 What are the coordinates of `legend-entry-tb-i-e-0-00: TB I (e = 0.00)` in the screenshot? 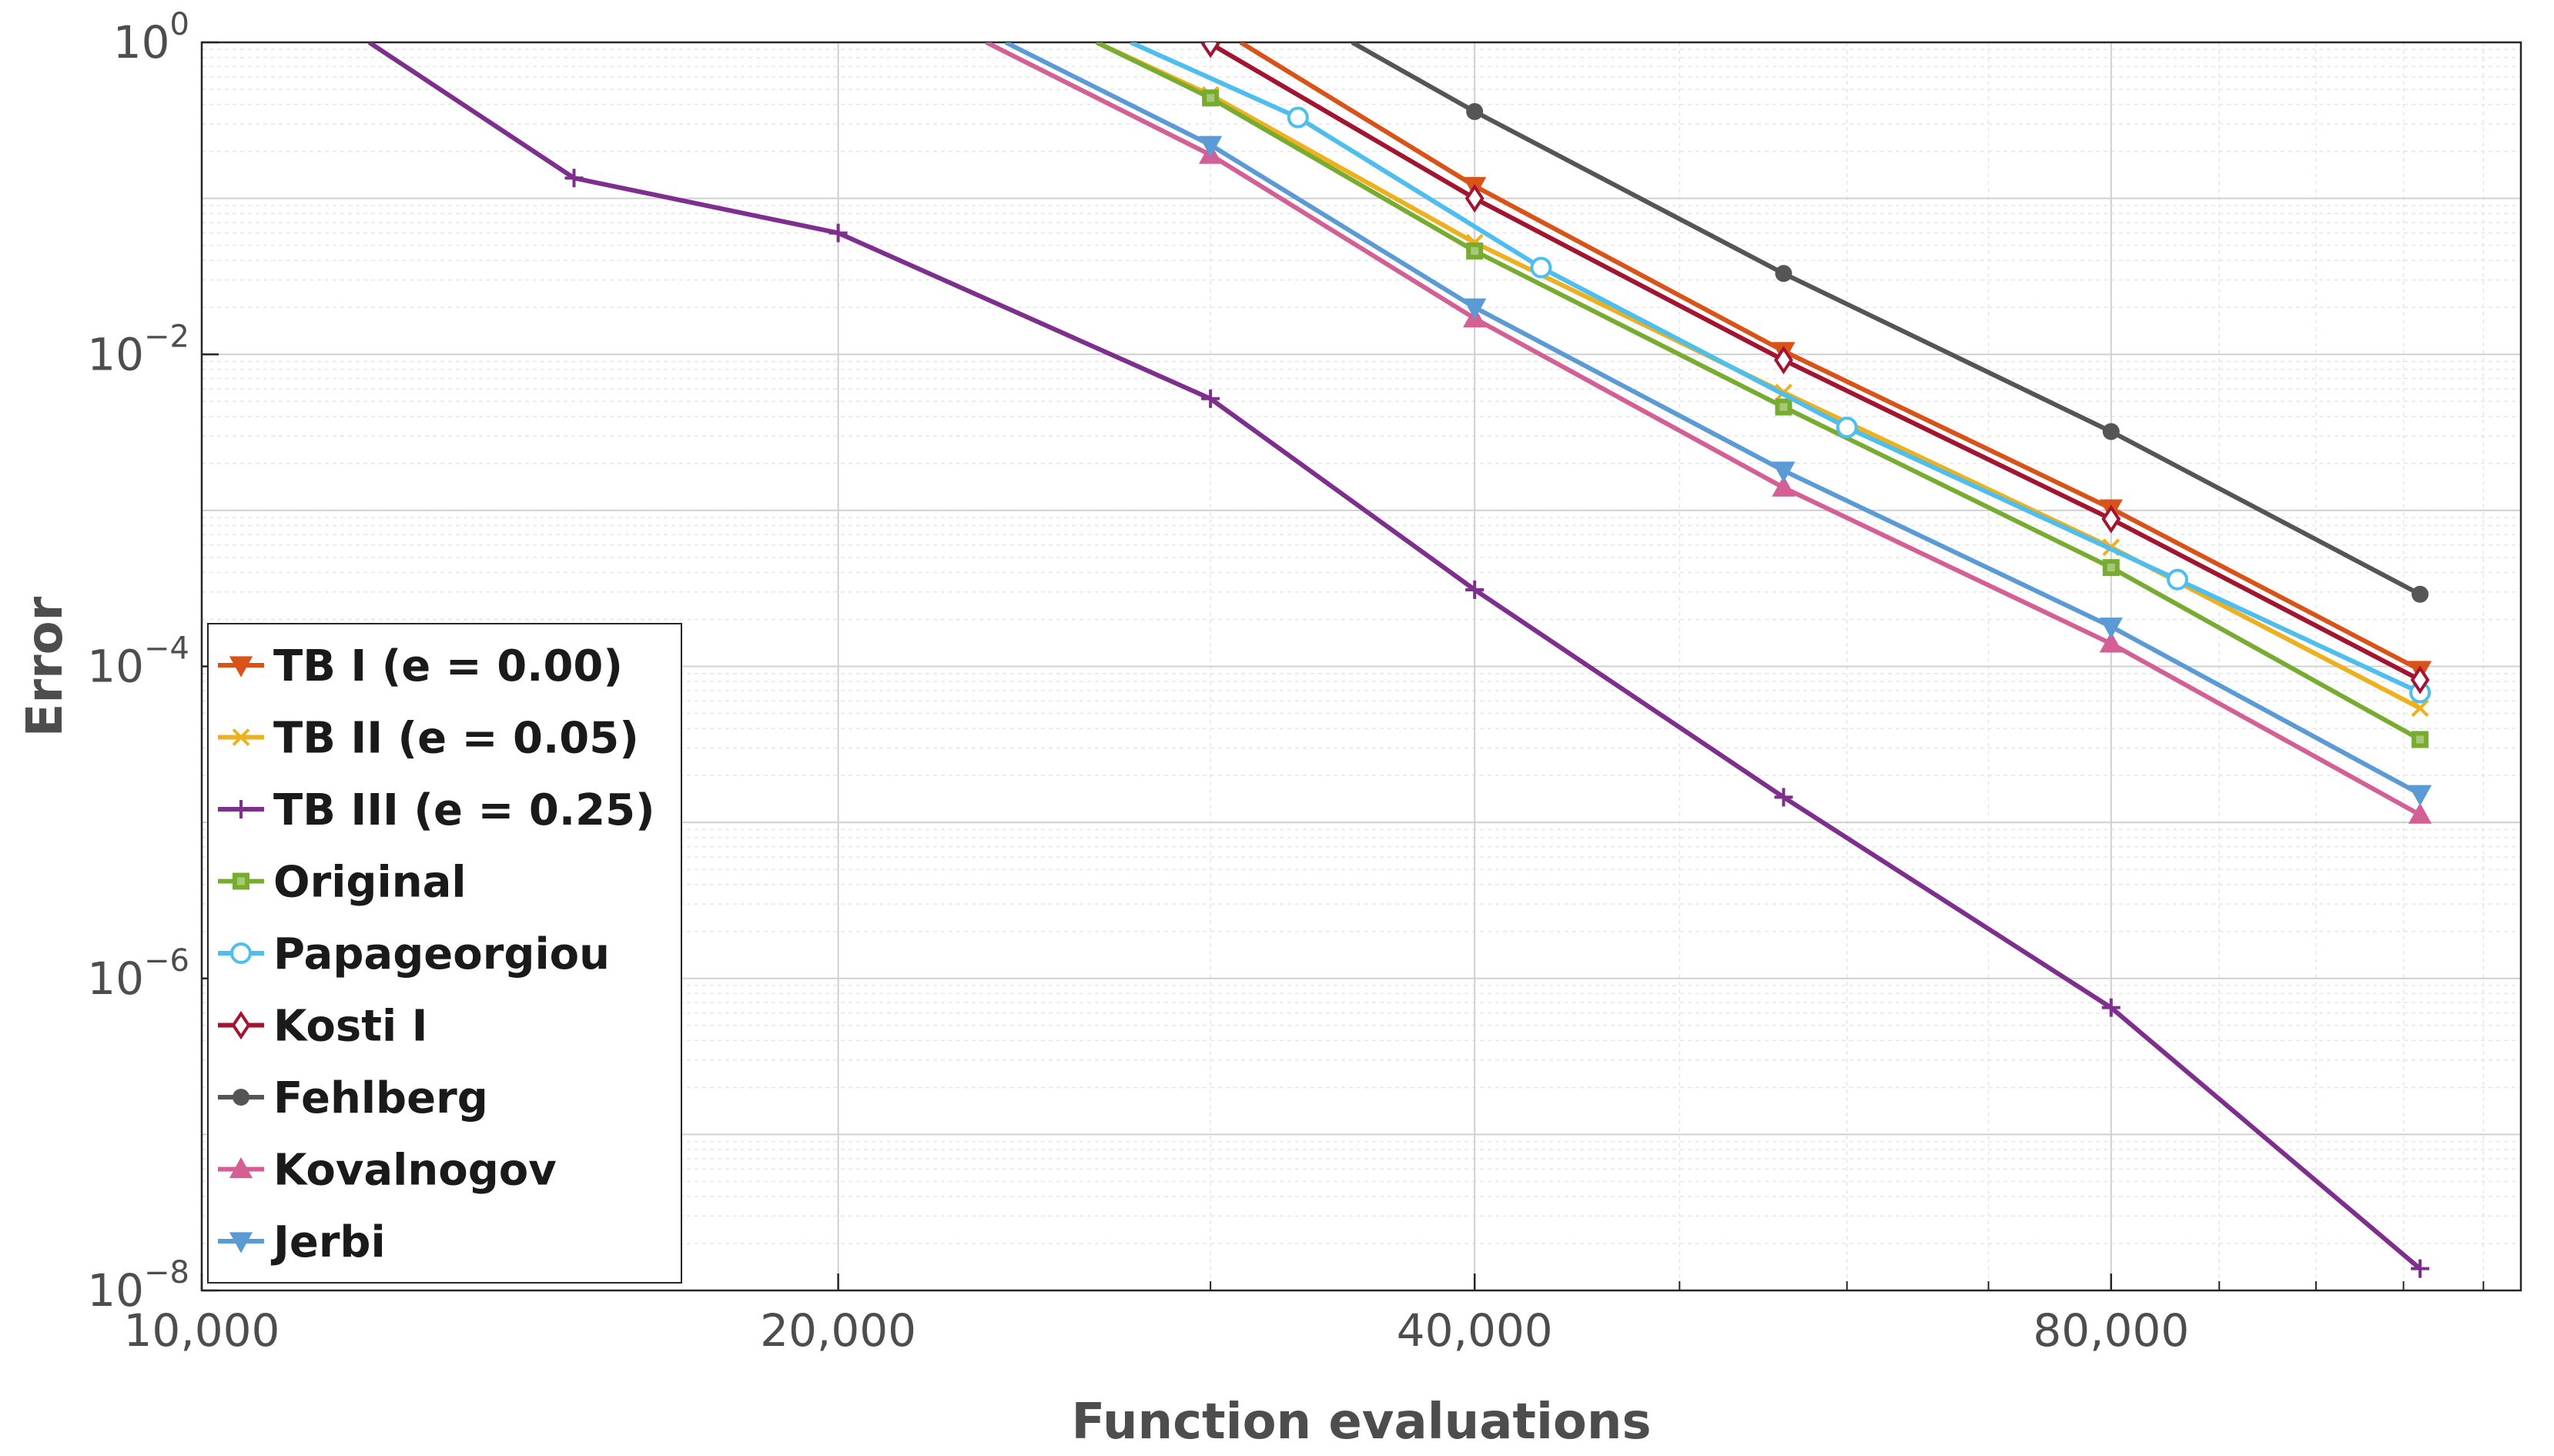 It's located at (420, 666).